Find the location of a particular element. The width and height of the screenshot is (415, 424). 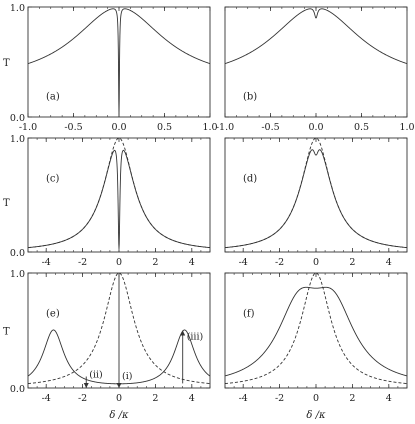

panel-label: (c) is located at coordinates (53, 178).